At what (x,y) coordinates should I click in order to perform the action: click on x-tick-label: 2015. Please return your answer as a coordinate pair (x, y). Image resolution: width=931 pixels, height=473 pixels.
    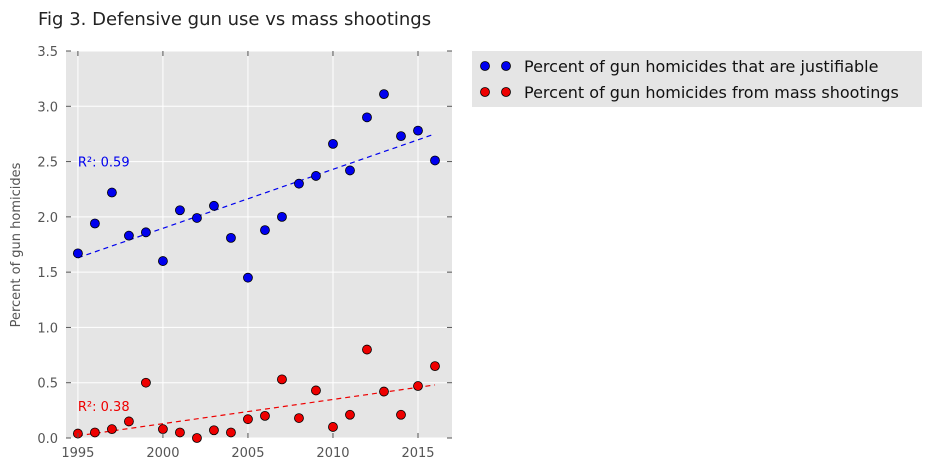
    Looking at the image, I should click on (417, 453).